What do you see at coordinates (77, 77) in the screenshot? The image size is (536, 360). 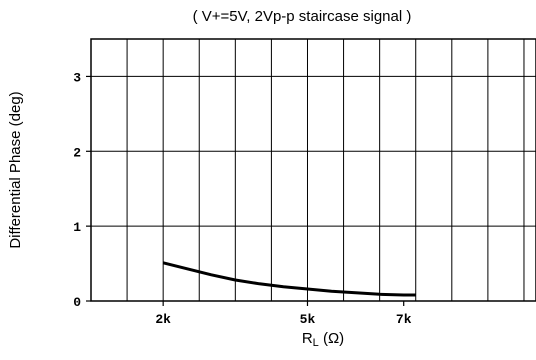 I see `y-tick-label: 3` at bounding box center [77, 77].